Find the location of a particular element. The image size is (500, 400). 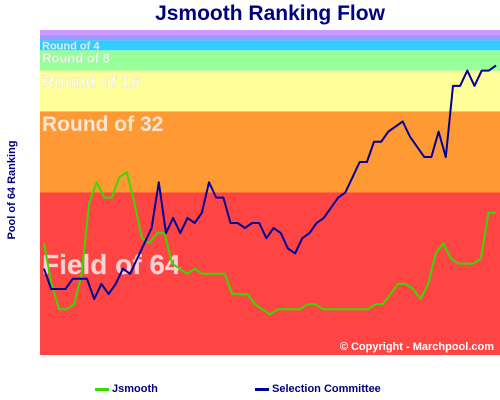

zone-label-2: Round of 16 is located at coordinates (91, 81).